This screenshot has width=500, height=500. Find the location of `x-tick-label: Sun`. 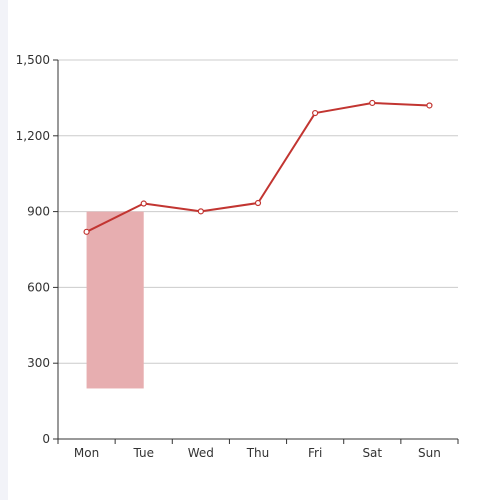

x-tick-label: Sun is located at coordinates (429, 453).